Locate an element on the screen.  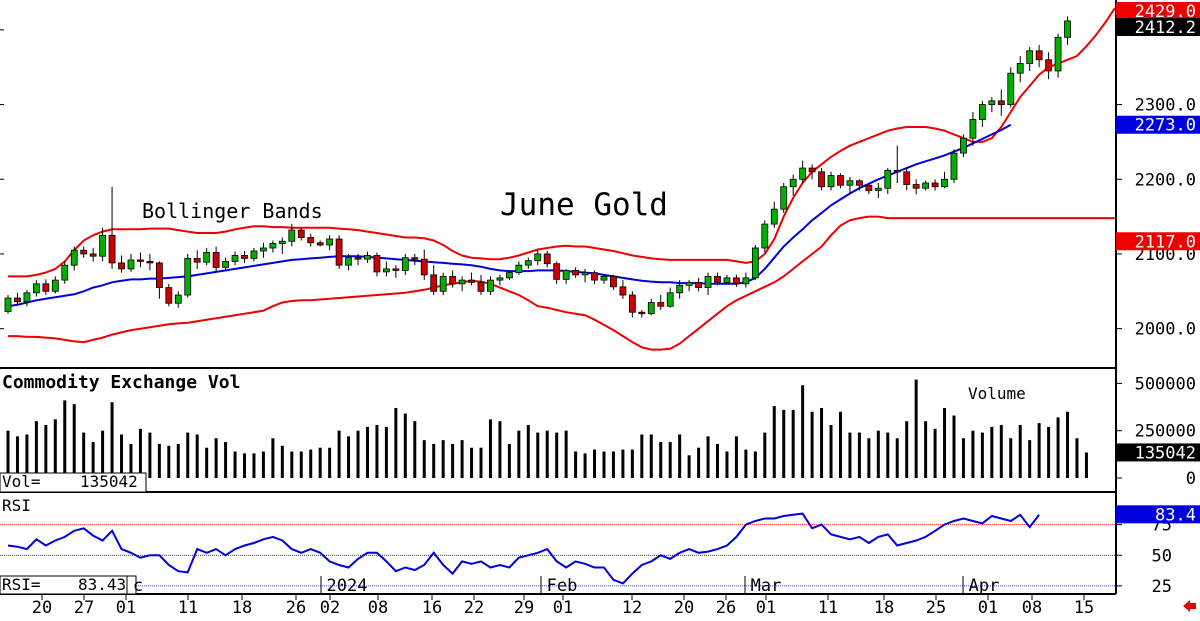
x-day-label: 26 is located at coordinates (726, 607).